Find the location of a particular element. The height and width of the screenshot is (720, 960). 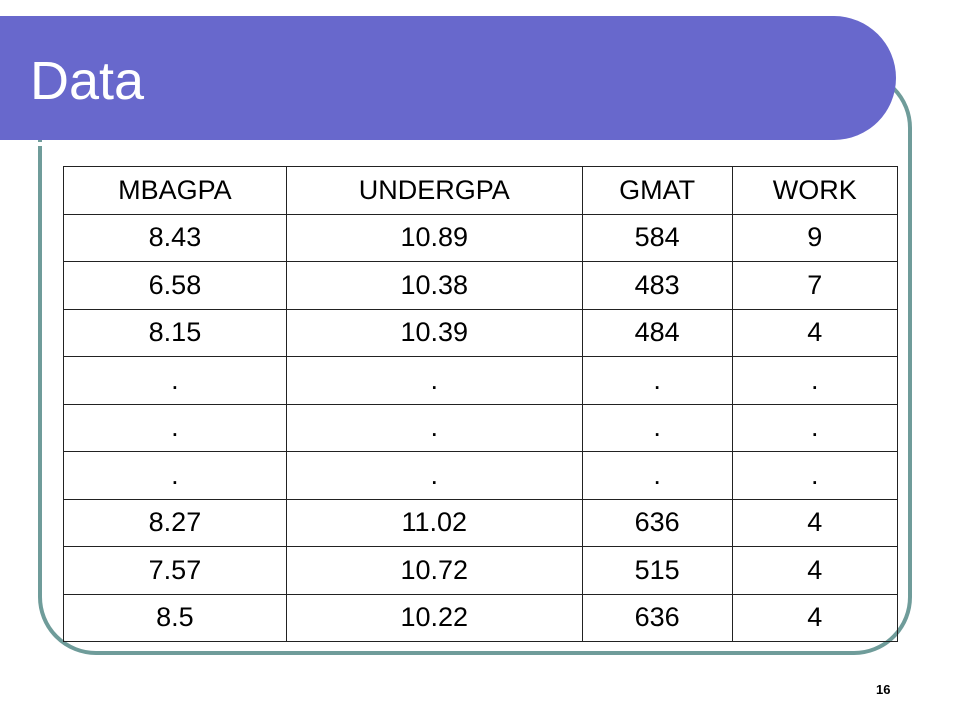

table-row: 6.58 10.38 483 7 is located at coordinates (481, 285).